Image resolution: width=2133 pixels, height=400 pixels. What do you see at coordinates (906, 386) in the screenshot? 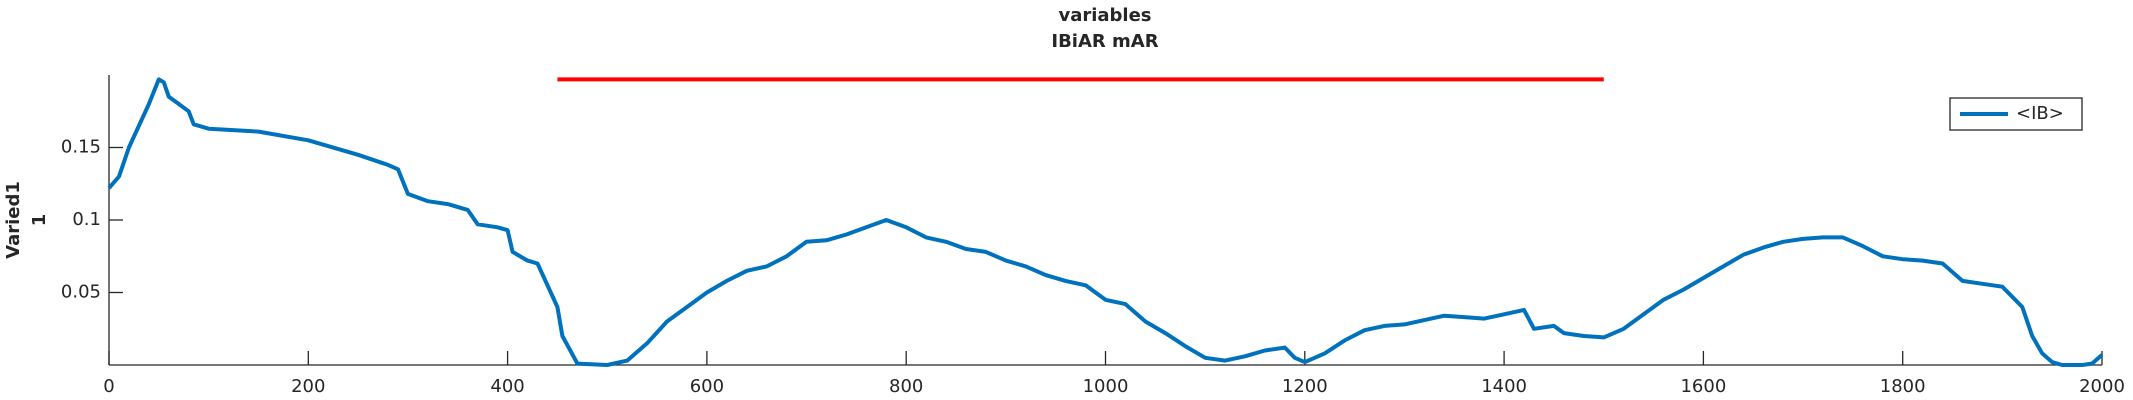
I see `x-tick-label: 800` at bounding box center [906, 386].